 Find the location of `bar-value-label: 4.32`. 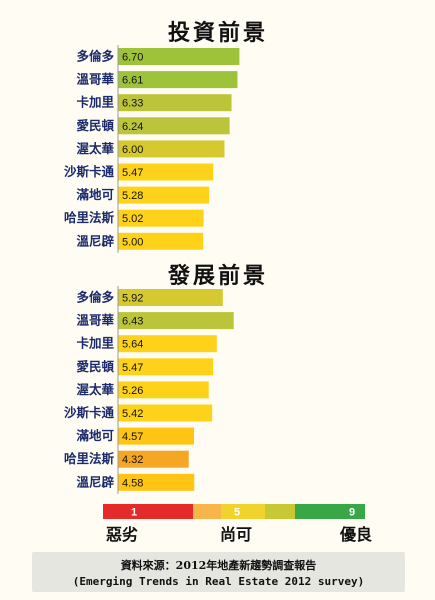

bar-value-label: 4.32 is located at coordinates (132, 460).